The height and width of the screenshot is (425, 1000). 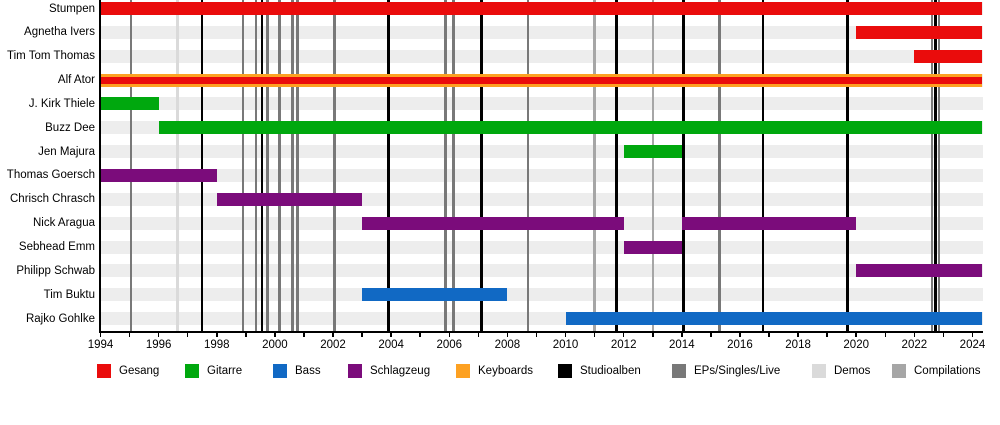 I want to click on axis-year-label: 2008, so click(x=507, y=344).